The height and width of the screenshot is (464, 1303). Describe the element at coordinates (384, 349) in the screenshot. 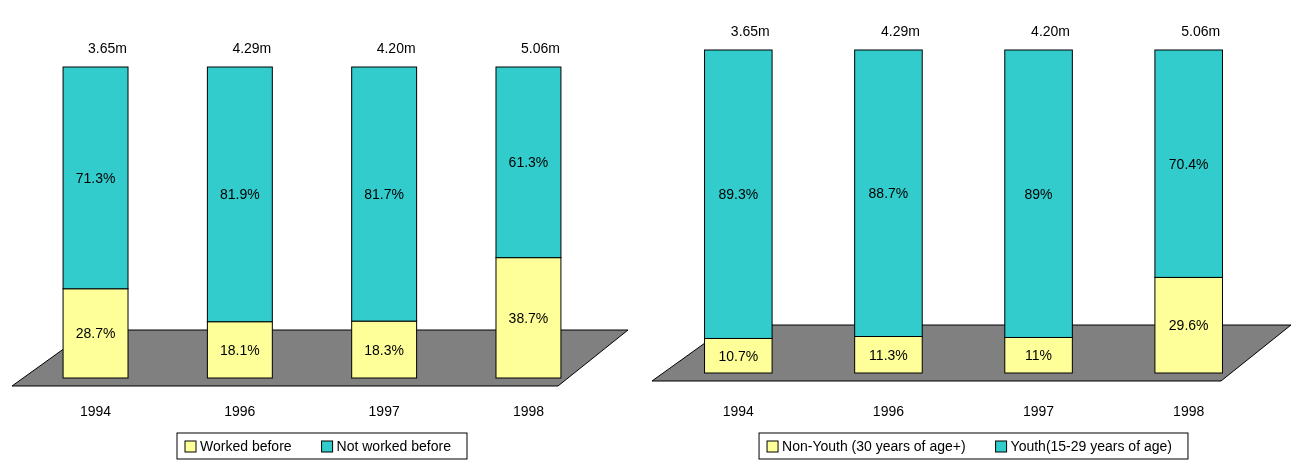

I see `data-label: 18.3%` at that location.